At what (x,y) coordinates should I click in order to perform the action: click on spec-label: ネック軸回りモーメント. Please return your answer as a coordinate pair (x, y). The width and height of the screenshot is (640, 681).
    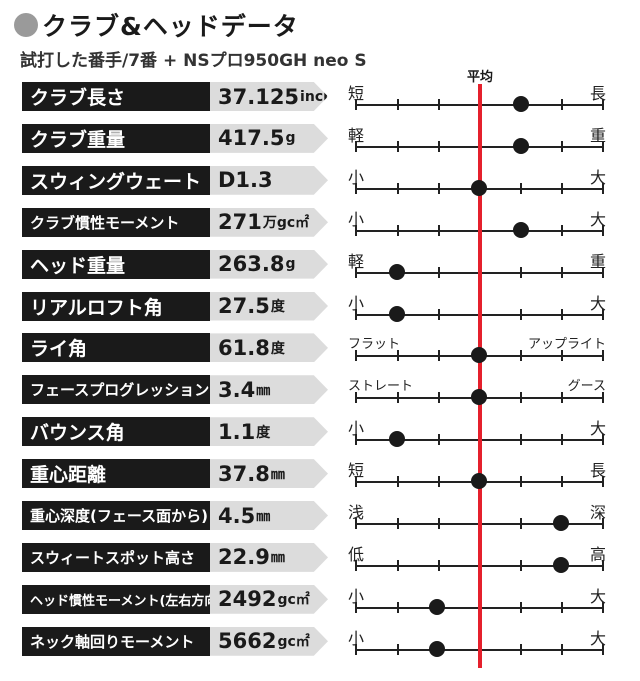
    Looking at the image, I should click on (116, 641).